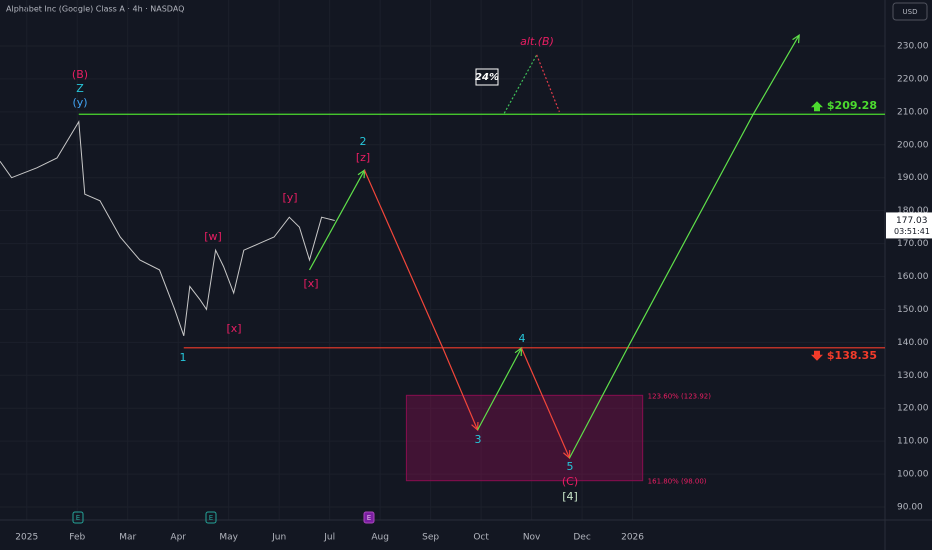 This screenshot has width=932, height=550. I want to click on x-tick-label: Apr, so click(178, 538).